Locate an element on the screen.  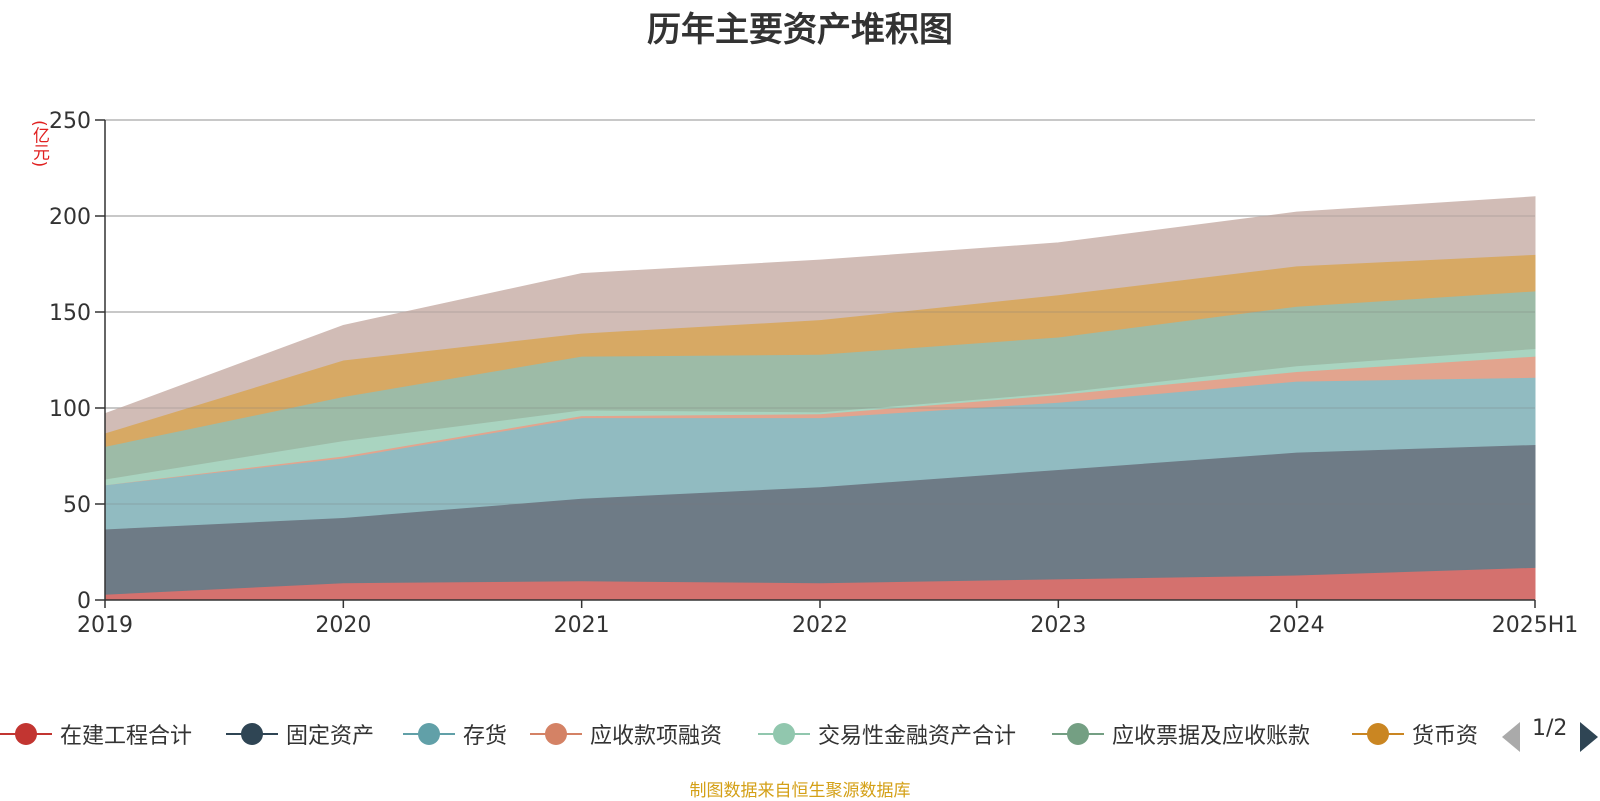
legend-label: 在建工程合计 is located at coordinates (126, 736).